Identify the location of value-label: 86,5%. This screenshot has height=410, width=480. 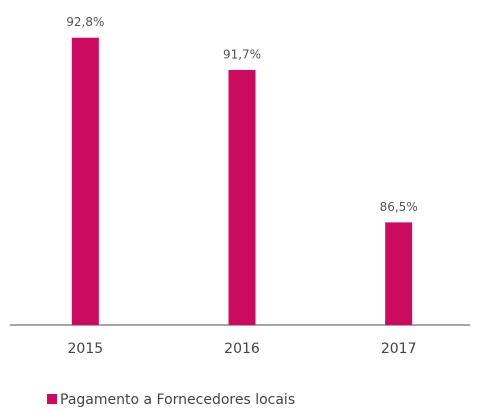
(399, 207).